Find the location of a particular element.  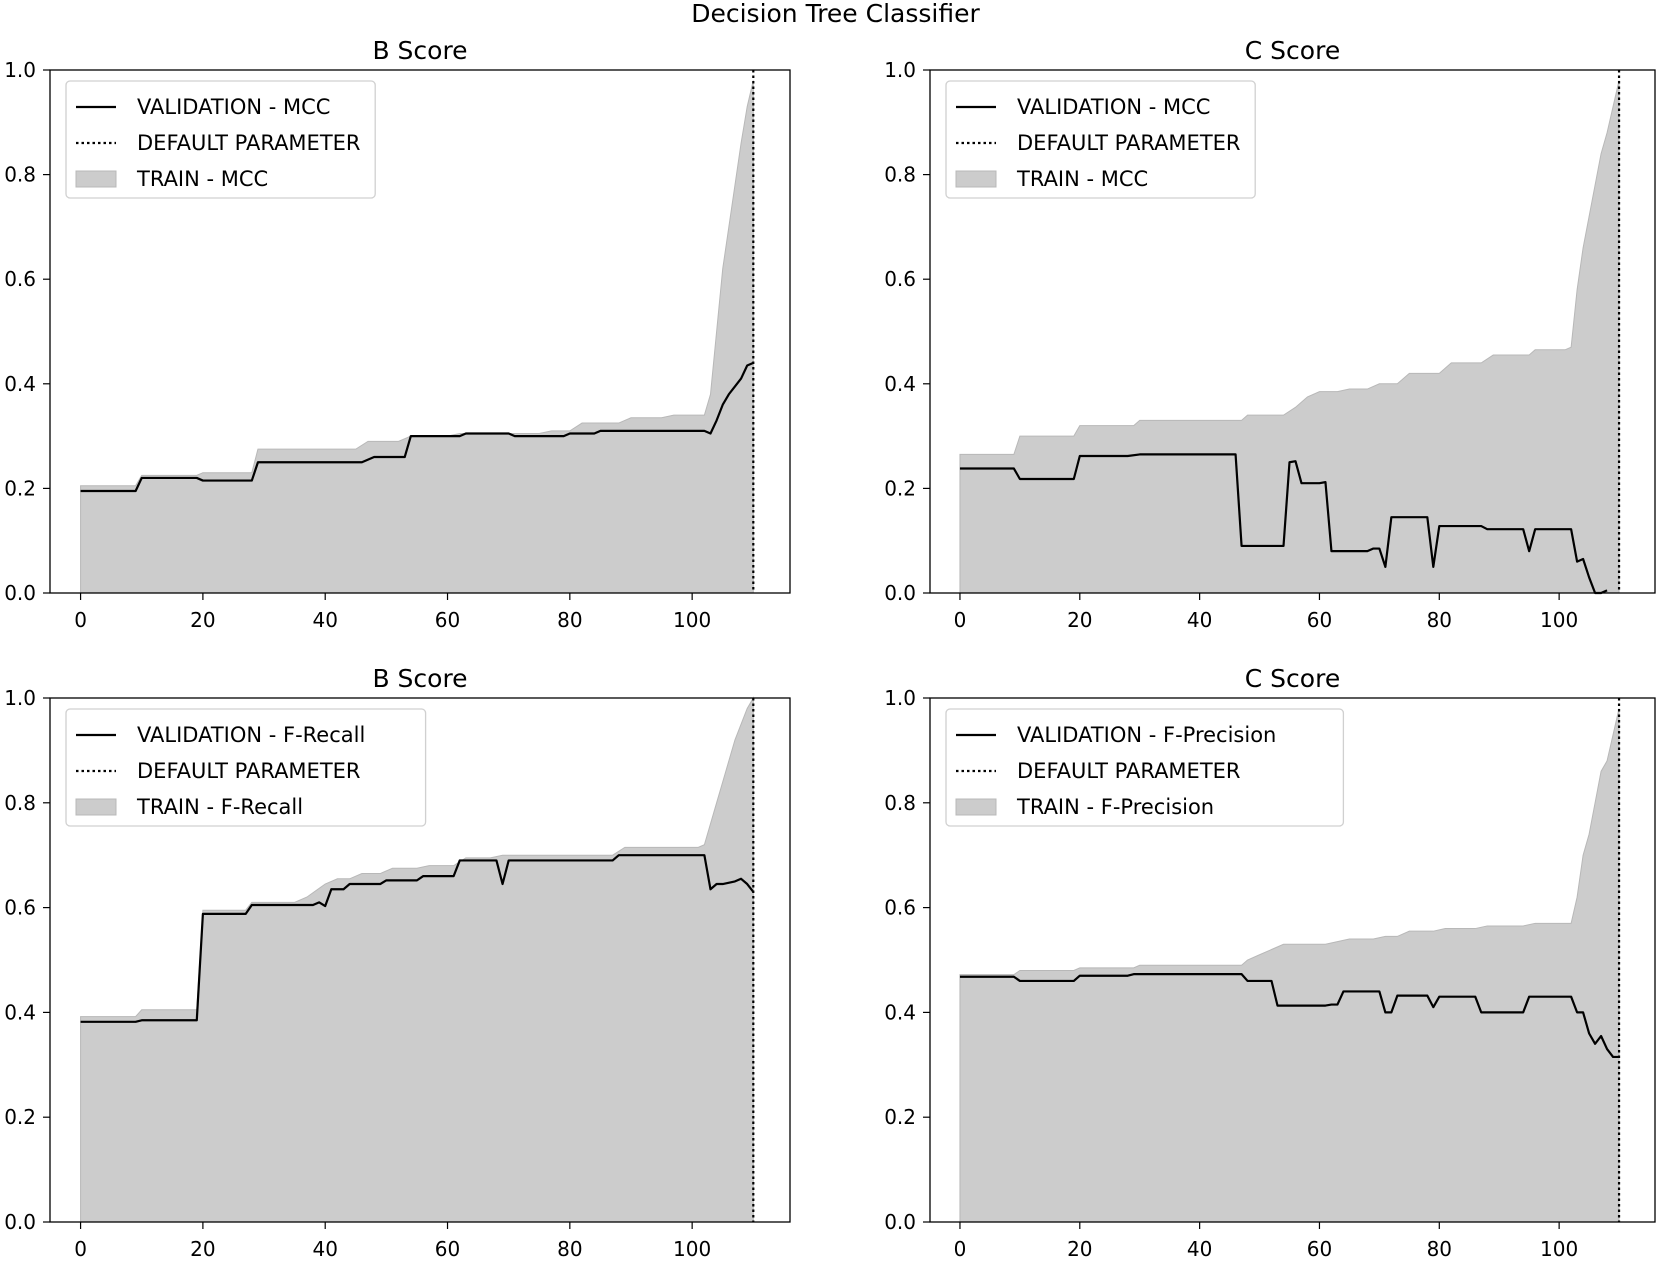

legend-entry-label: VALIDATION - F-Precision is located at coordinates (1146, 735).